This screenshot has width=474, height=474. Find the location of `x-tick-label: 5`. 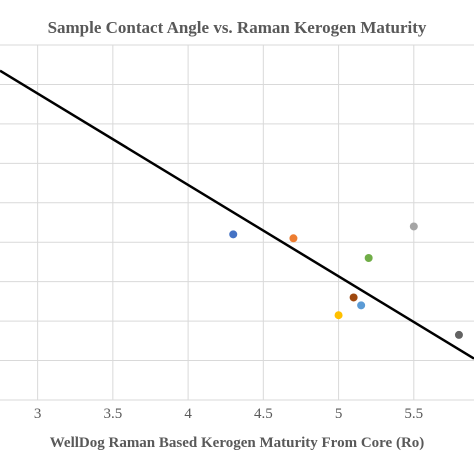

x-tick-label: 5 is located at coordinates (339, 414).